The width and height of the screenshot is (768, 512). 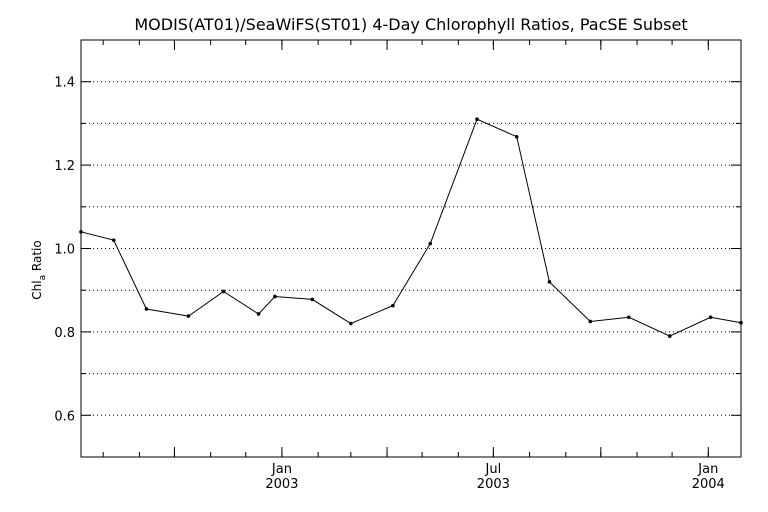 What do you see at coordinates (37, 289) in the screenshot?
I see `y-axis-label-main: Chl` at bounding box center [37, 289].